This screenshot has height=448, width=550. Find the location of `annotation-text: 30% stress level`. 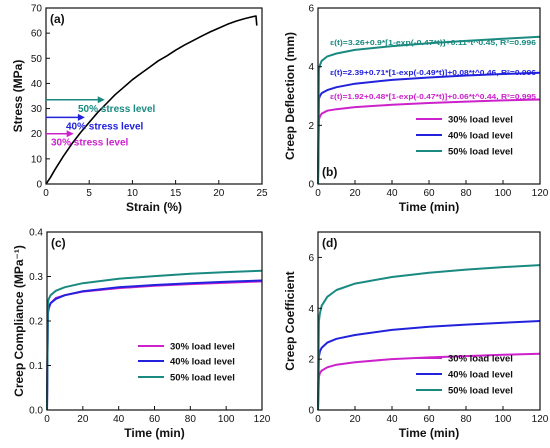

annotation-text: 30% stress level is located at coordinates (90, 143).